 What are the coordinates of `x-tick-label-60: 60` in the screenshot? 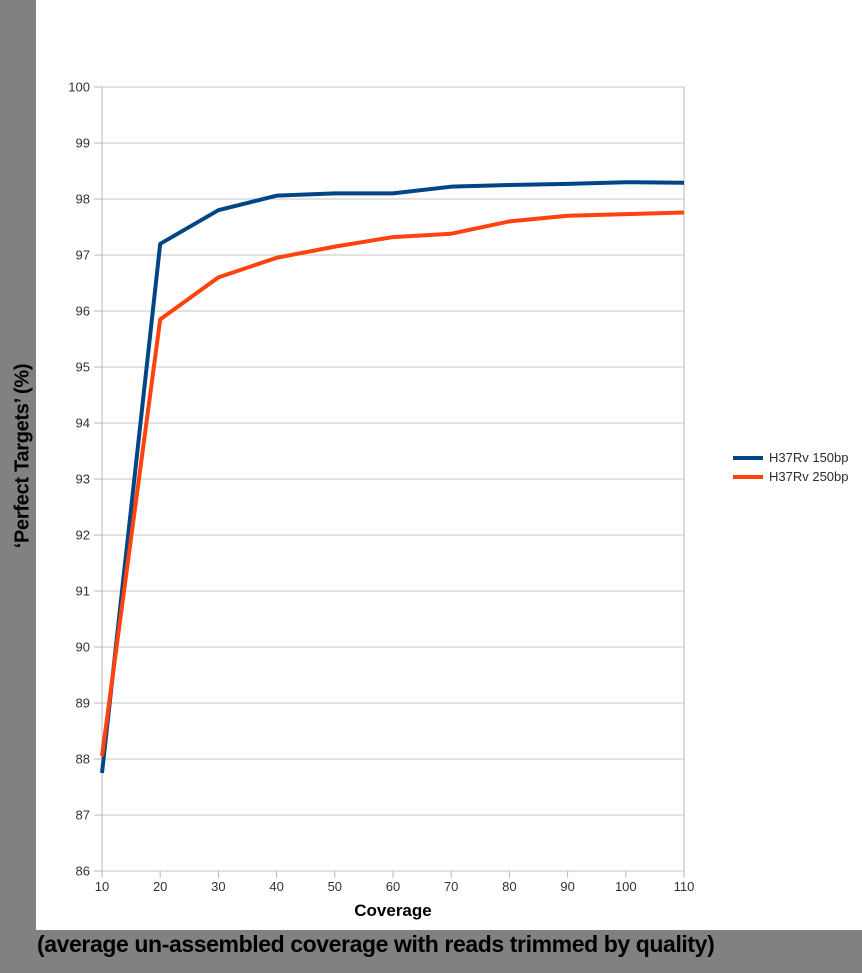 It's located at (393, 886).